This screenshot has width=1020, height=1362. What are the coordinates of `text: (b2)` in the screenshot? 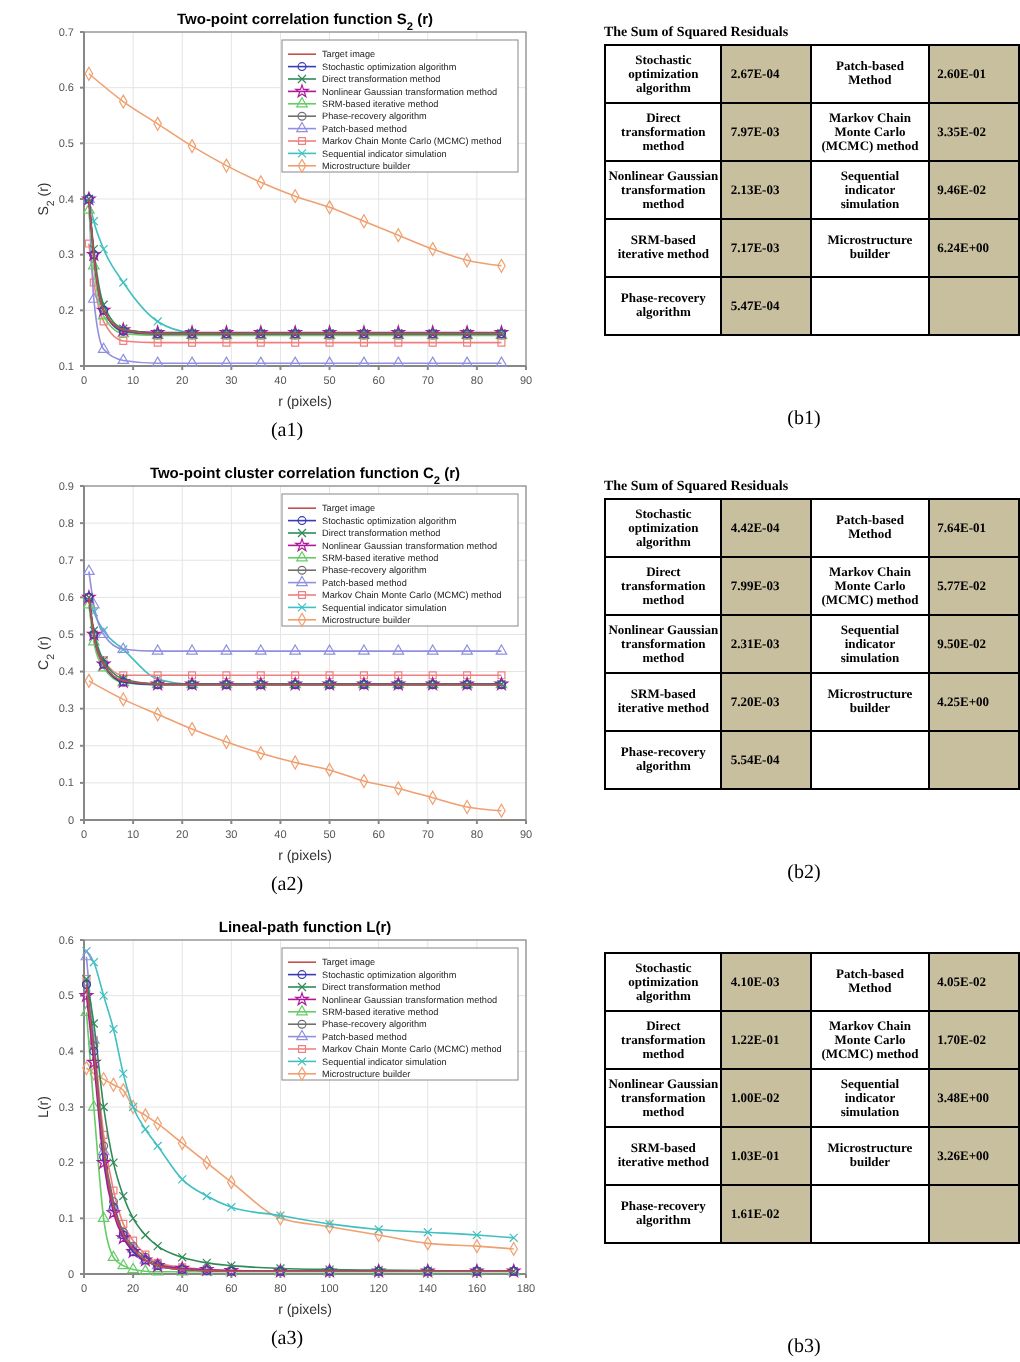 It's located at (804, 873).